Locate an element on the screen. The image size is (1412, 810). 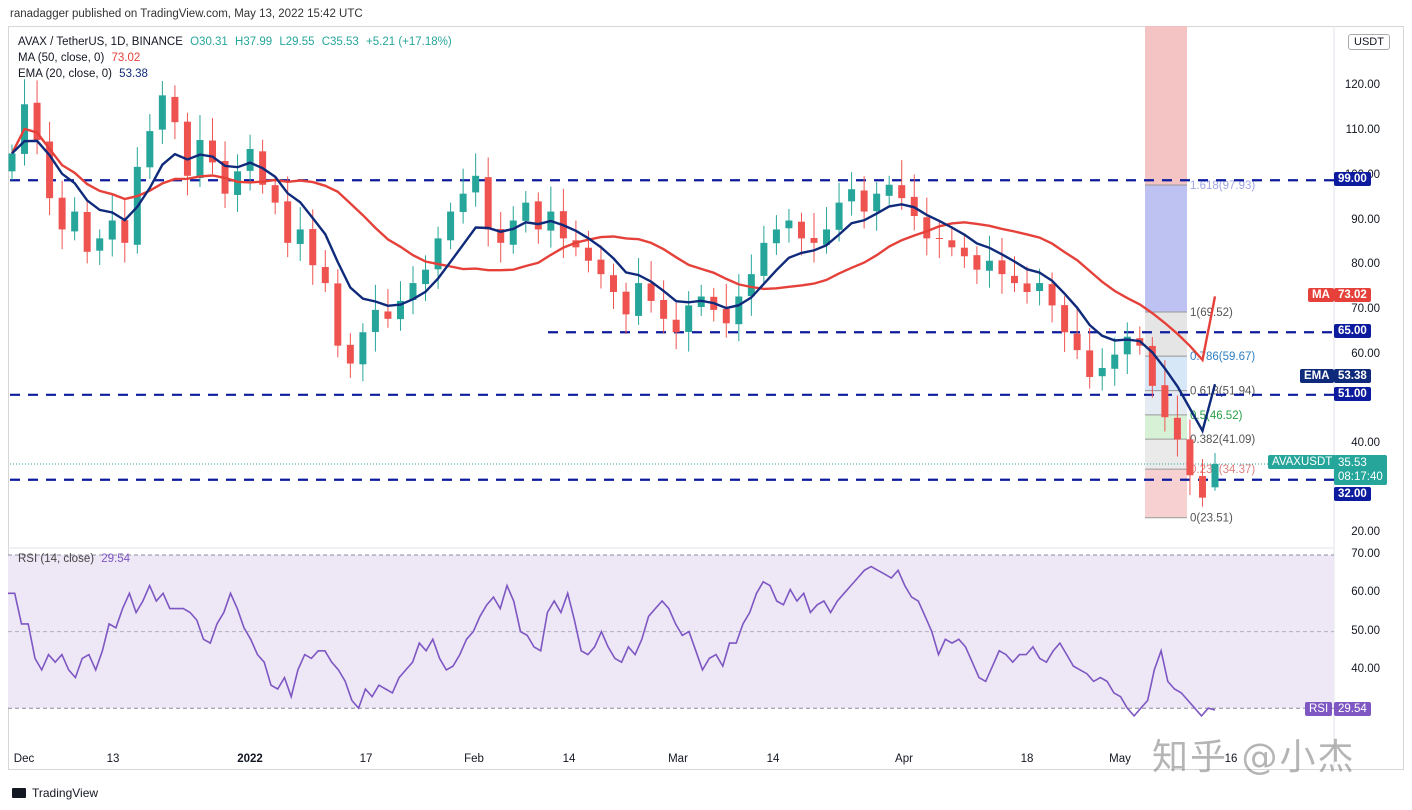
ema-value: 53.38 is located at coordinates (133, 74).